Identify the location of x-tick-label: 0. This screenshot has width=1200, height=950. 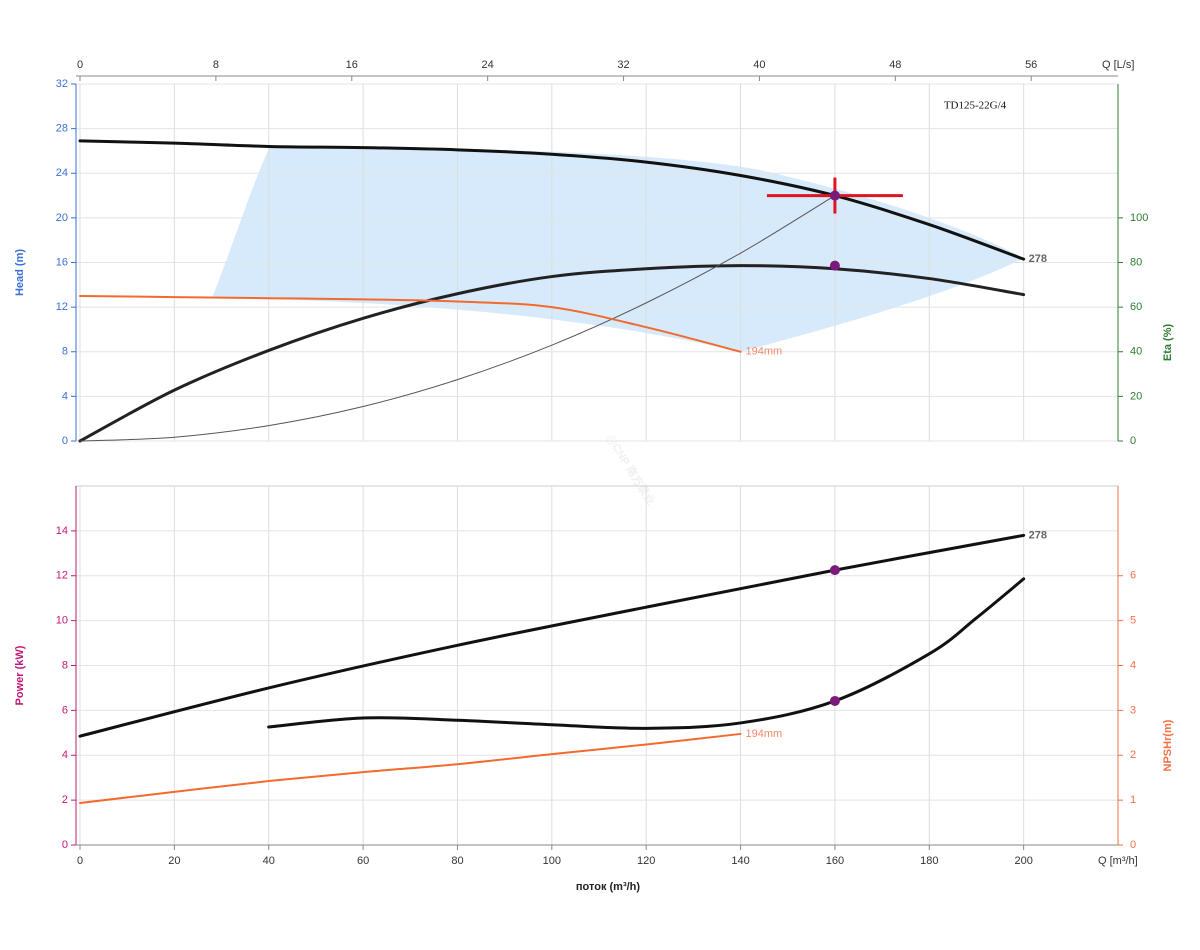
(80, 861).